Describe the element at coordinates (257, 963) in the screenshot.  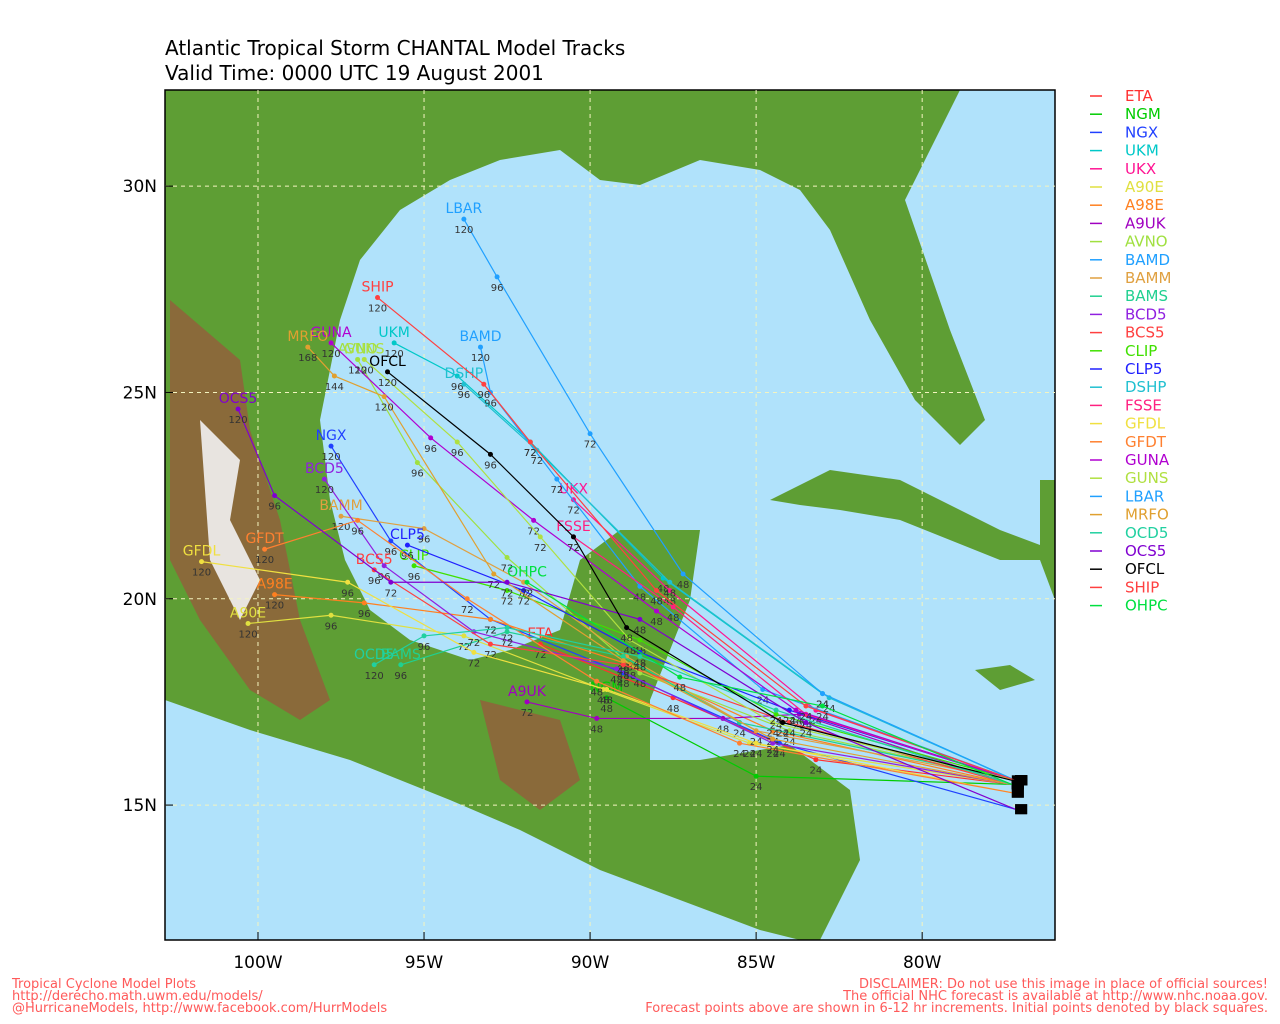
I see `x-tick-label: 100W` at that location.